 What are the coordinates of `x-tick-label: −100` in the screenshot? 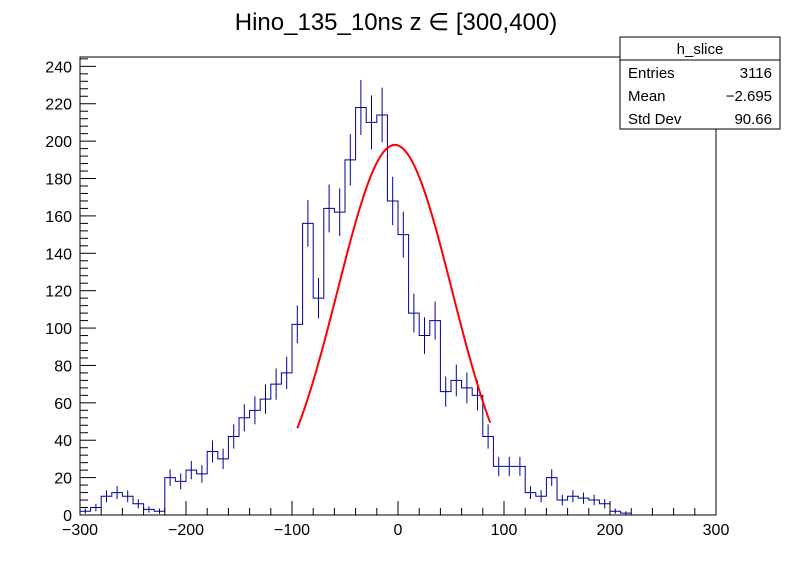 It's located at (292, 530).